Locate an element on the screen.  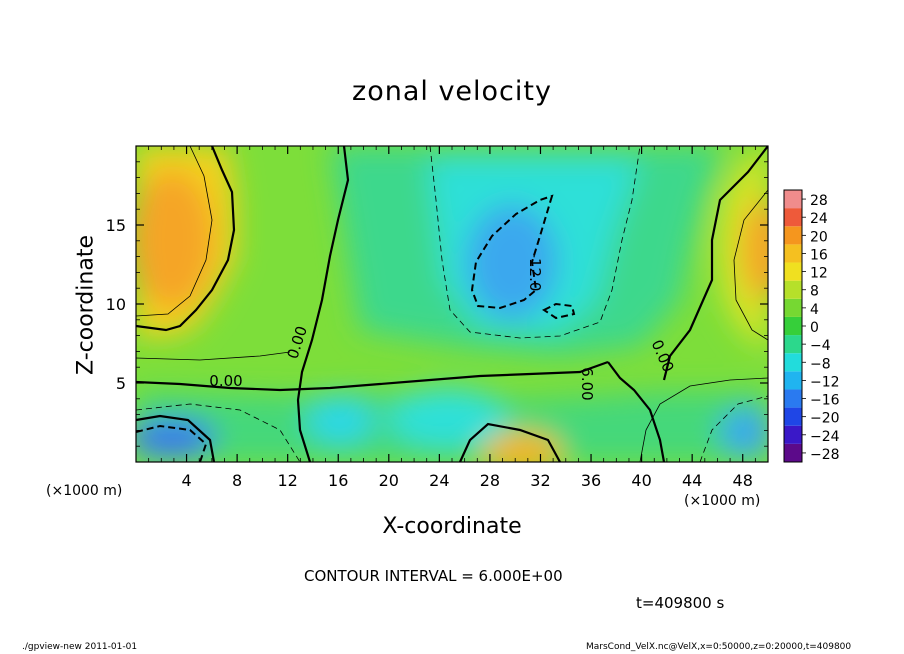
colorbar-label: −16 is located at coordinates (825, 401).